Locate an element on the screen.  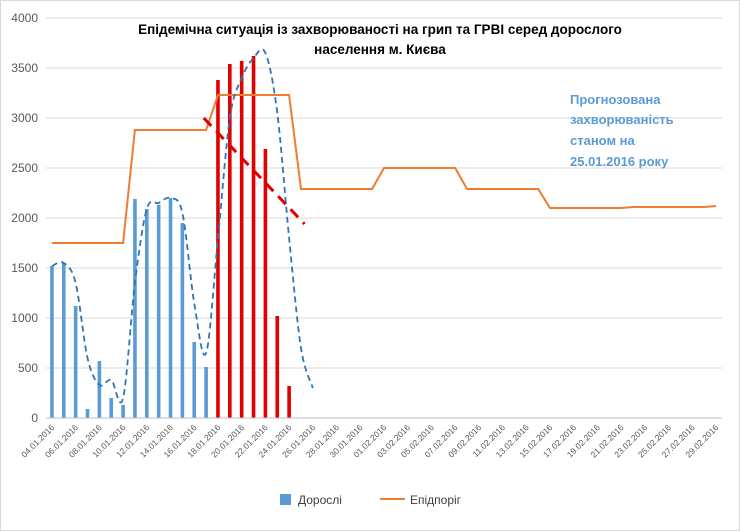
y-tick-label: 1500 is located at coordinates (24, 268).